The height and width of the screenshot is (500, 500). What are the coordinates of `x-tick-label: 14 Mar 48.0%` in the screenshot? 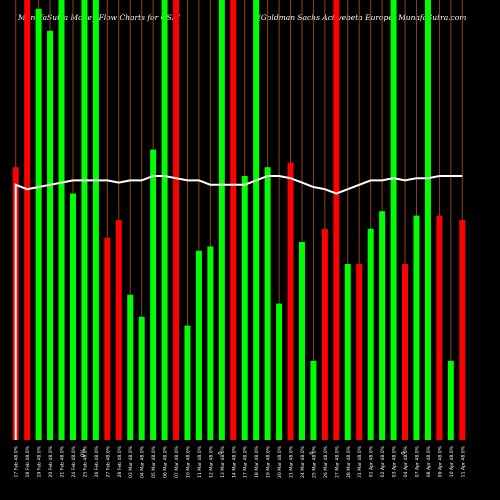 It's located at (234, 461).